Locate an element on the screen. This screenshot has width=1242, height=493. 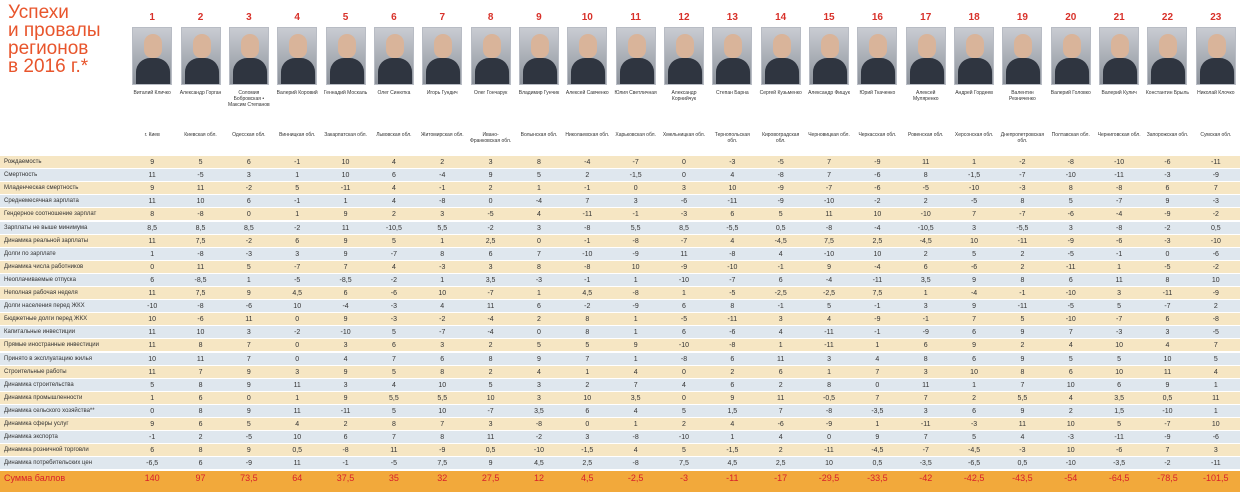
column-number: 14 is located at coordinates (781, 17).